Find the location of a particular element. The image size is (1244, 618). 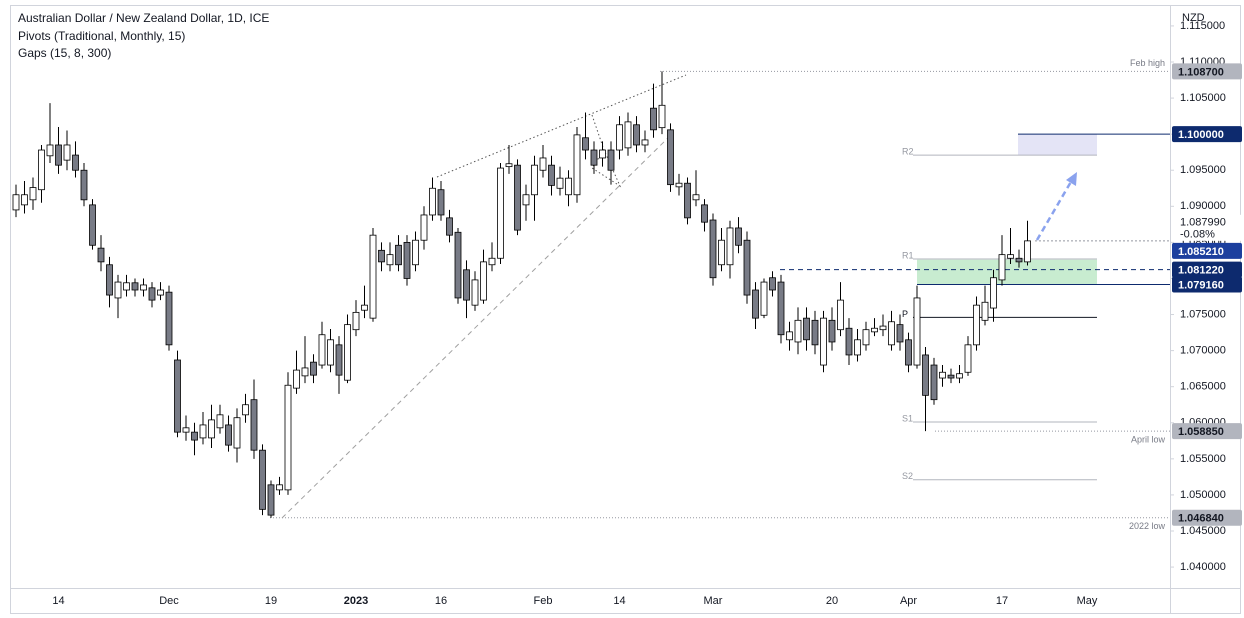

level-tag-bg is located at coordinates (1207, 71).